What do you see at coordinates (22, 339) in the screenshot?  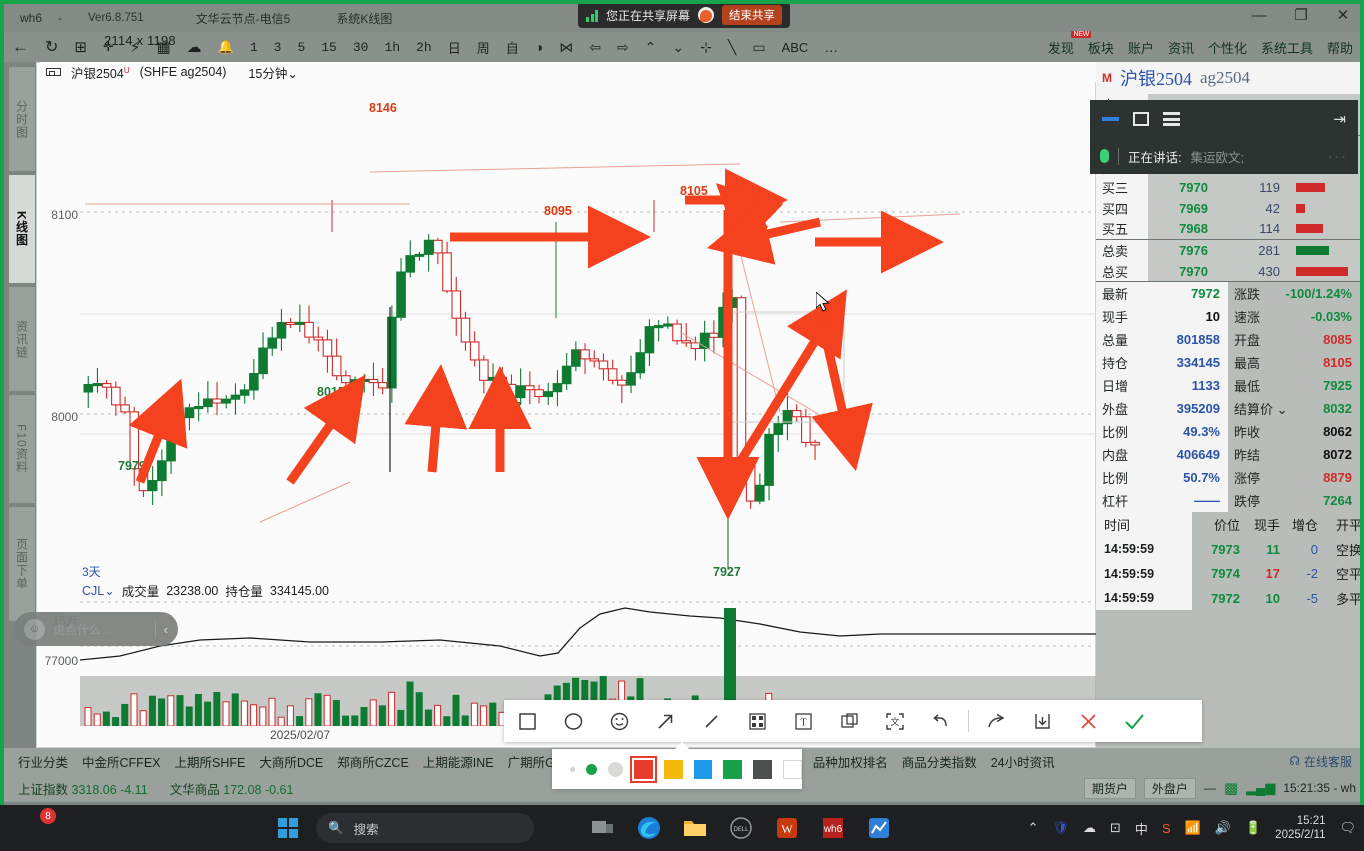 I see `sidebar-item-newschain: 资讯链` at bounding box center [22, 339].